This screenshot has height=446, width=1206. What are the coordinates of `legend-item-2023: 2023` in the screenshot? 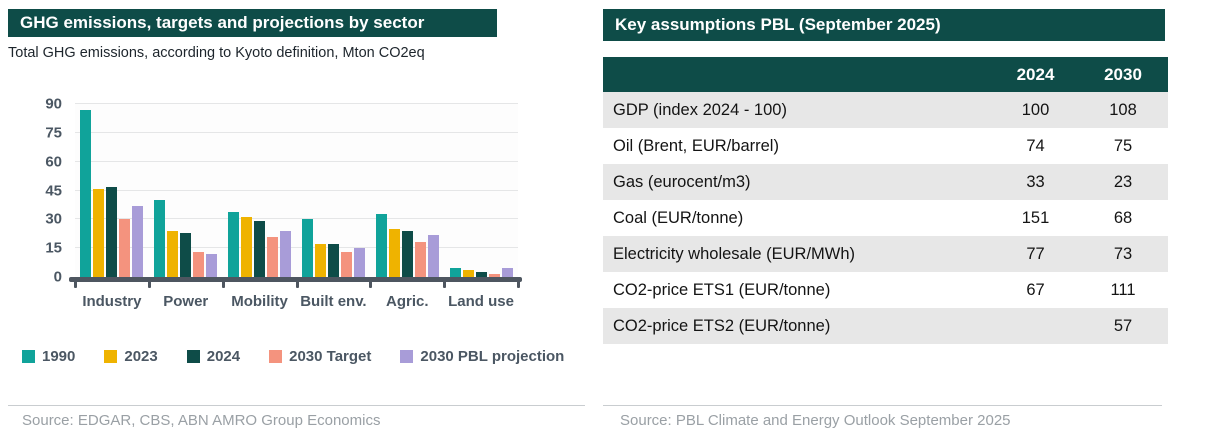 It's located at (131, 356).